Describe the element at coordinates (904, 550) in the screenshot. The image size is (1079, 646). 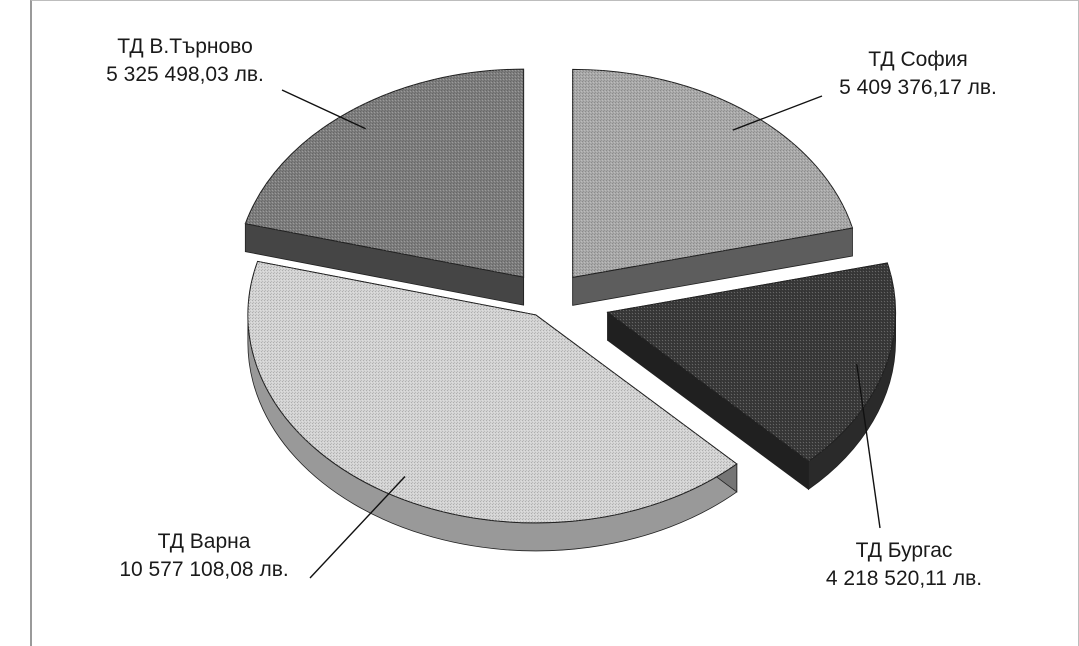
I see `slice-label-1: ТД Бургас` at that location.